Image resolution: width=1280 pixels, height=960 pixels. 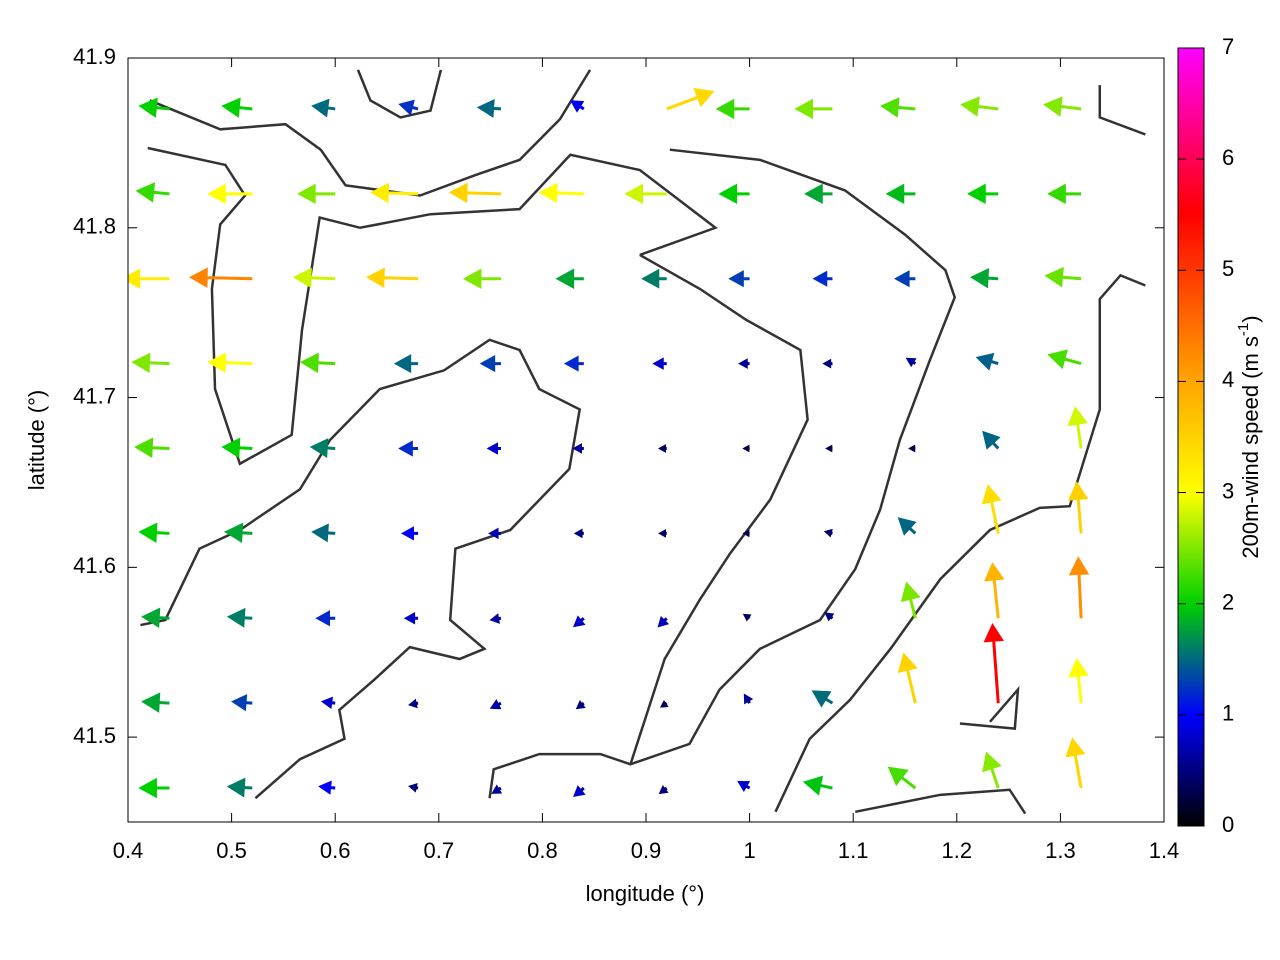 What do you see at coordinates (1243, 329) in the screenshot?
I see `colorbar-label-sup: -1` at bounding box center [1243, 329].